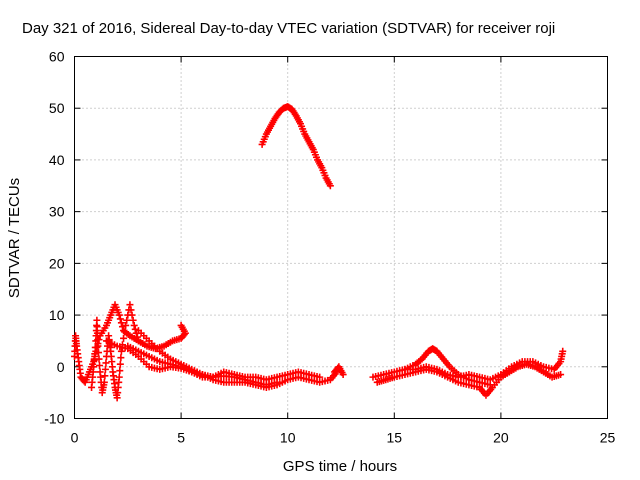 Image resolution: width=640 pixels, height=480 pixels. What do you see at coordinates (57, 315) in the screenshot?
I see `y-tick-label: 10` at bounding box center [57, 315].